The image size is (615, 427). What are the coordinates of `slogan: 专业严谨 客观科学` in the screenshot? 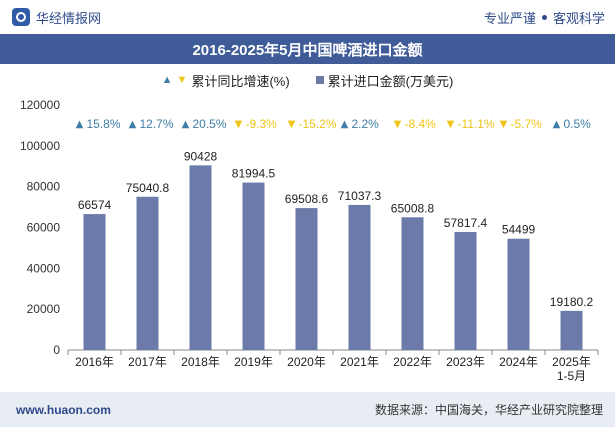 It's located at (544, 17).